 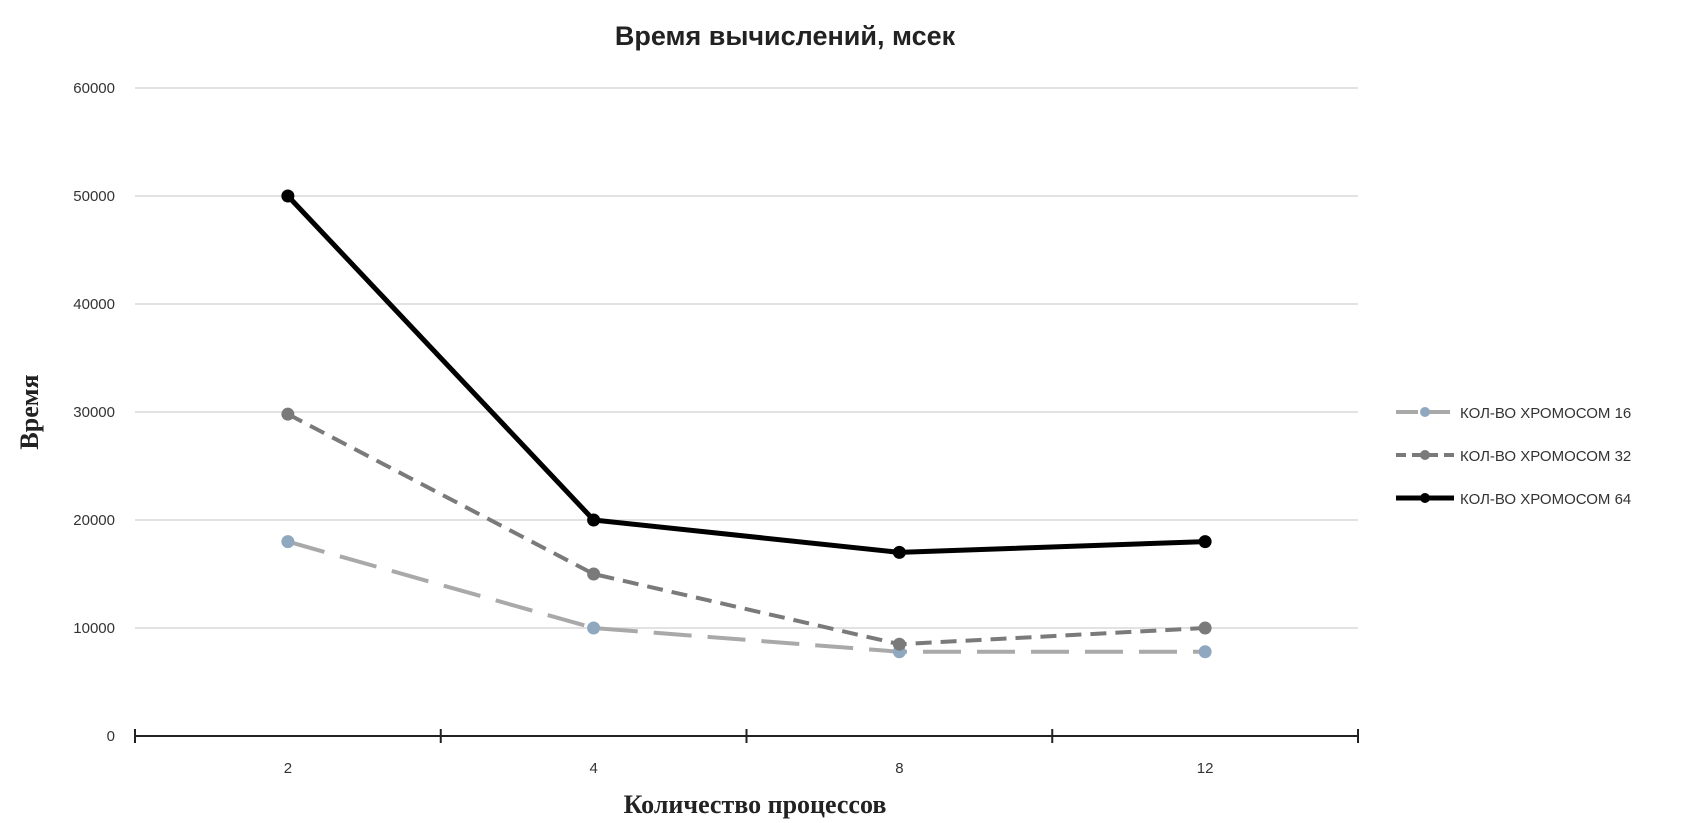 I want to click on y-axis: 0 10000 20000 30000 40000 50000 60000, so click(x=94, y=412).